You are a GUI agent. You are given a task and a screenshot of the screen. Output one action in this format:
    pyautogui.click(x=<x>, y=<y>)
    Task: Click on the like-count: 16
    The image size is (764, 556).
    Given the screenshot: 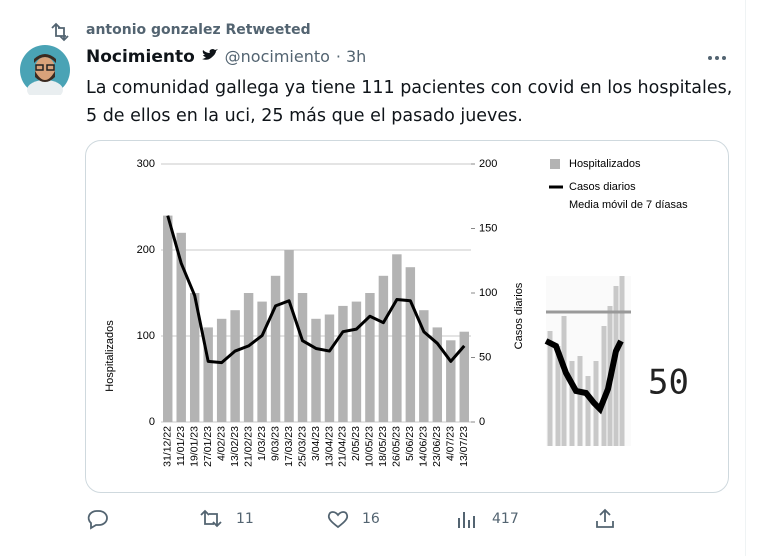 What is the action you would take?
    pyautogui.click(x=371, y=519)
    